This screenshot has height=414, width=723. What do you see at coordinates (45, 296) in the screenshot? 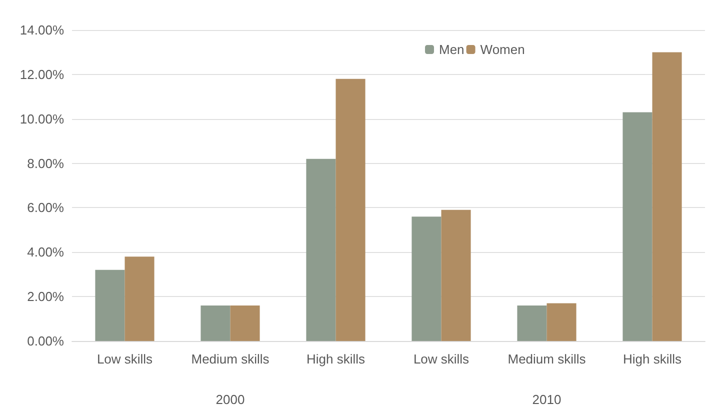
I see `y-tick-label: 2.00%` at bounding box center [45, 296].